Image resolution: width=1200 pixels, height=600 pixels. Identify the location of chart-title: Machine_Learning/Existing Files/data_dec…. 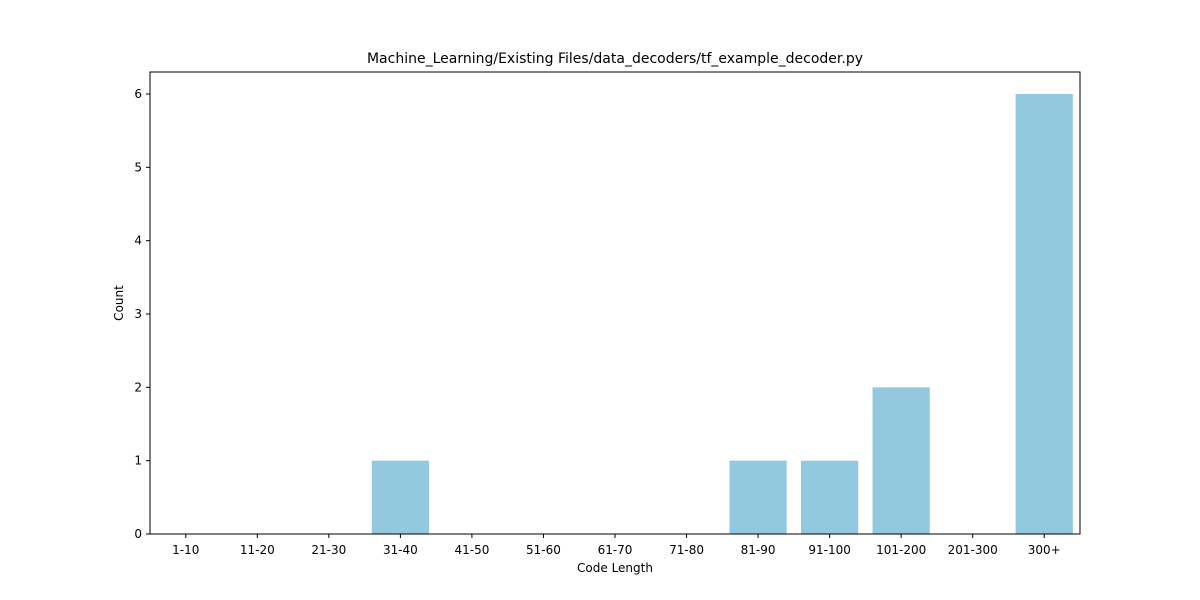
(615, 59).